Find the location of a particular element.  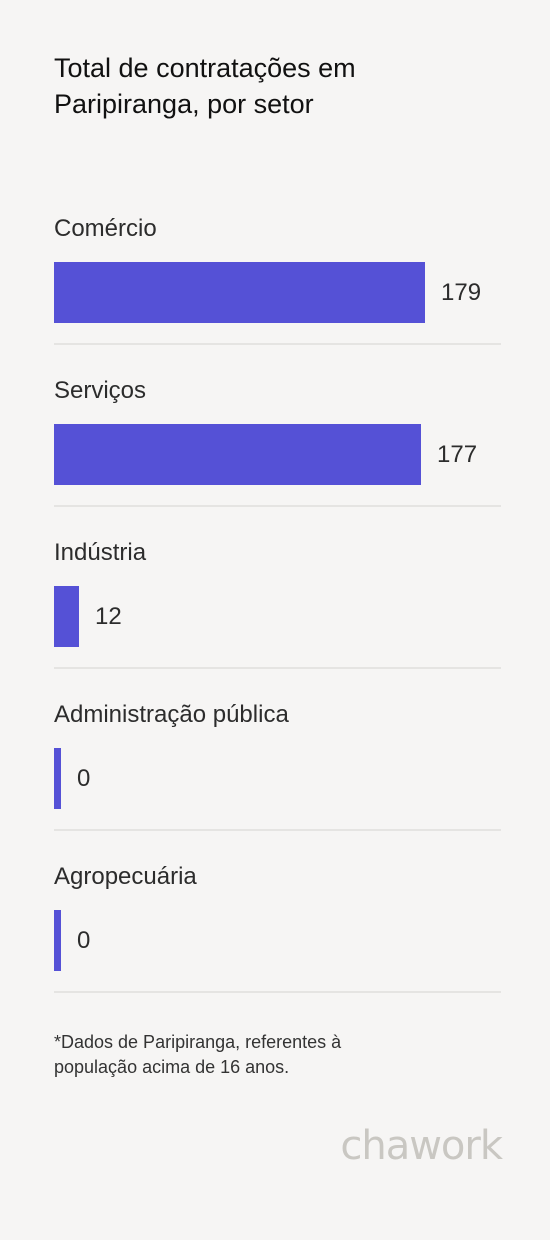

category-label: Agropecuária is located at coordinates (125, 876).